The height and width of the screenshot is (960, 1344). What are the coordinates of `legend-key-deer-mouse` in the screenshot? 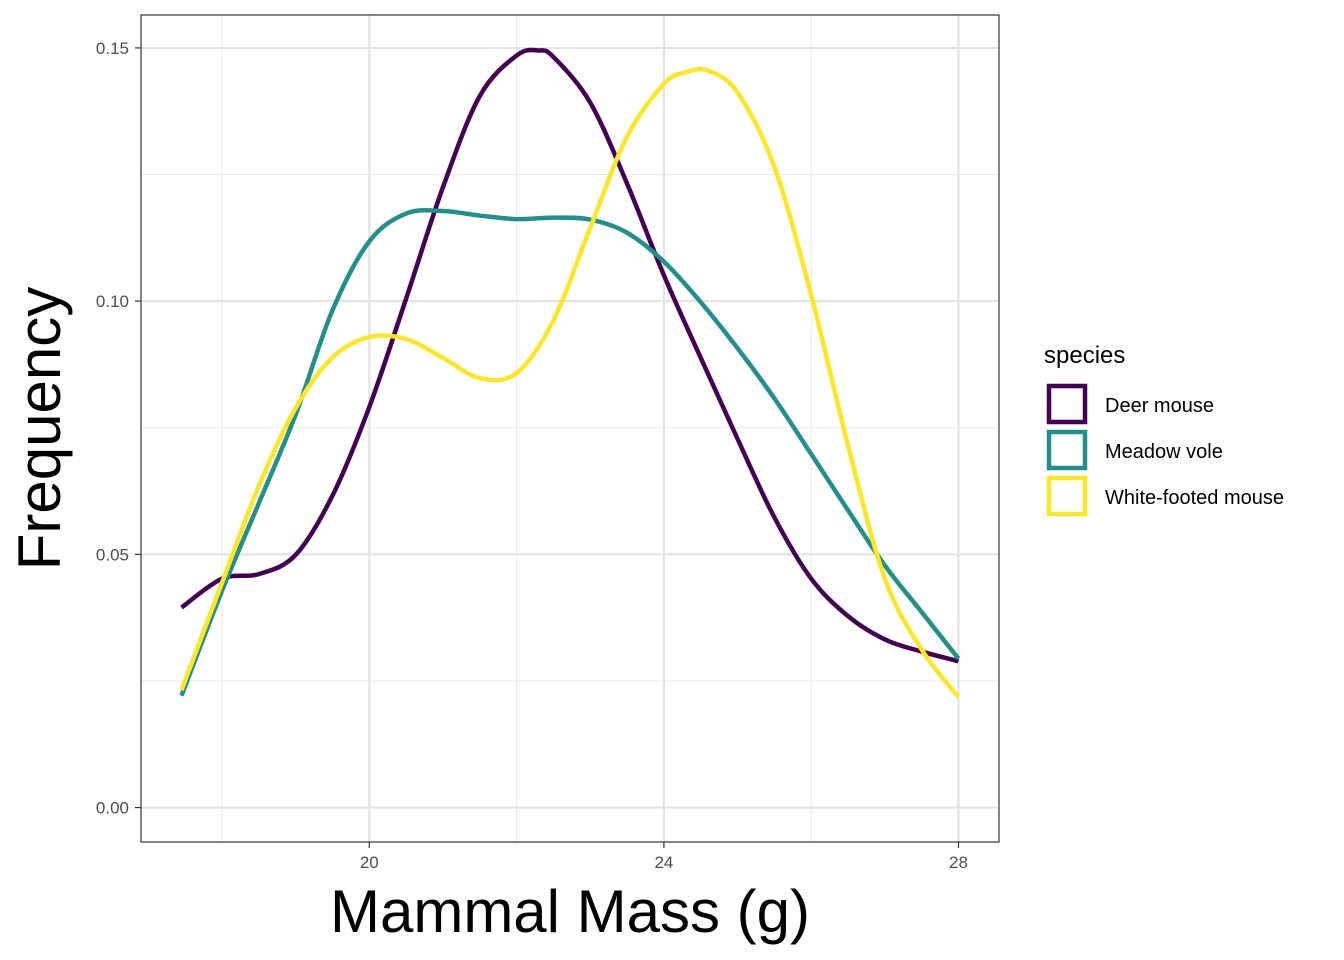 It's located at (1067, 404).